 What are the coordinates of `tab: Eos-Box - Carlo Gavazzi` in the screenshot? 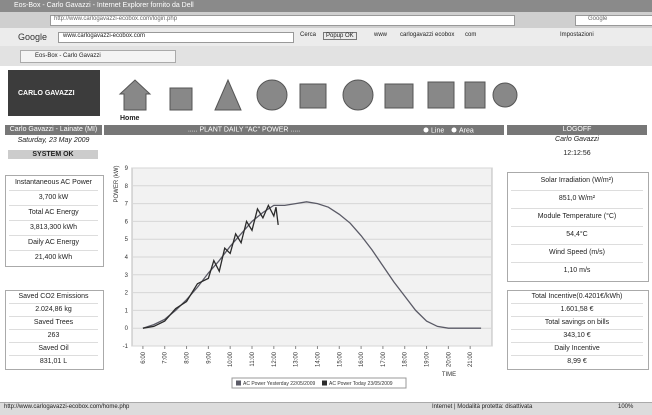 It's located at (98, 56).